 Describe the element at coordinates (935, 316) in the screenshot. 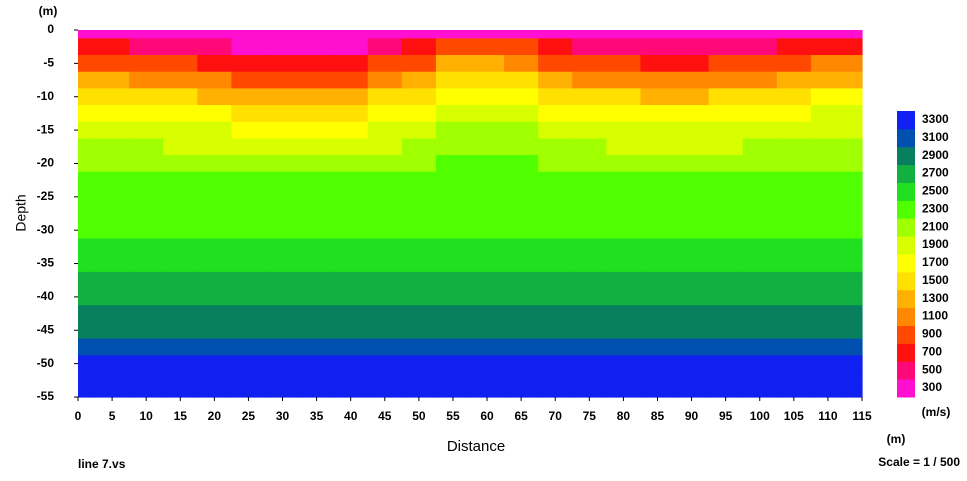

I see `colorbar-label: 1100` at that location.